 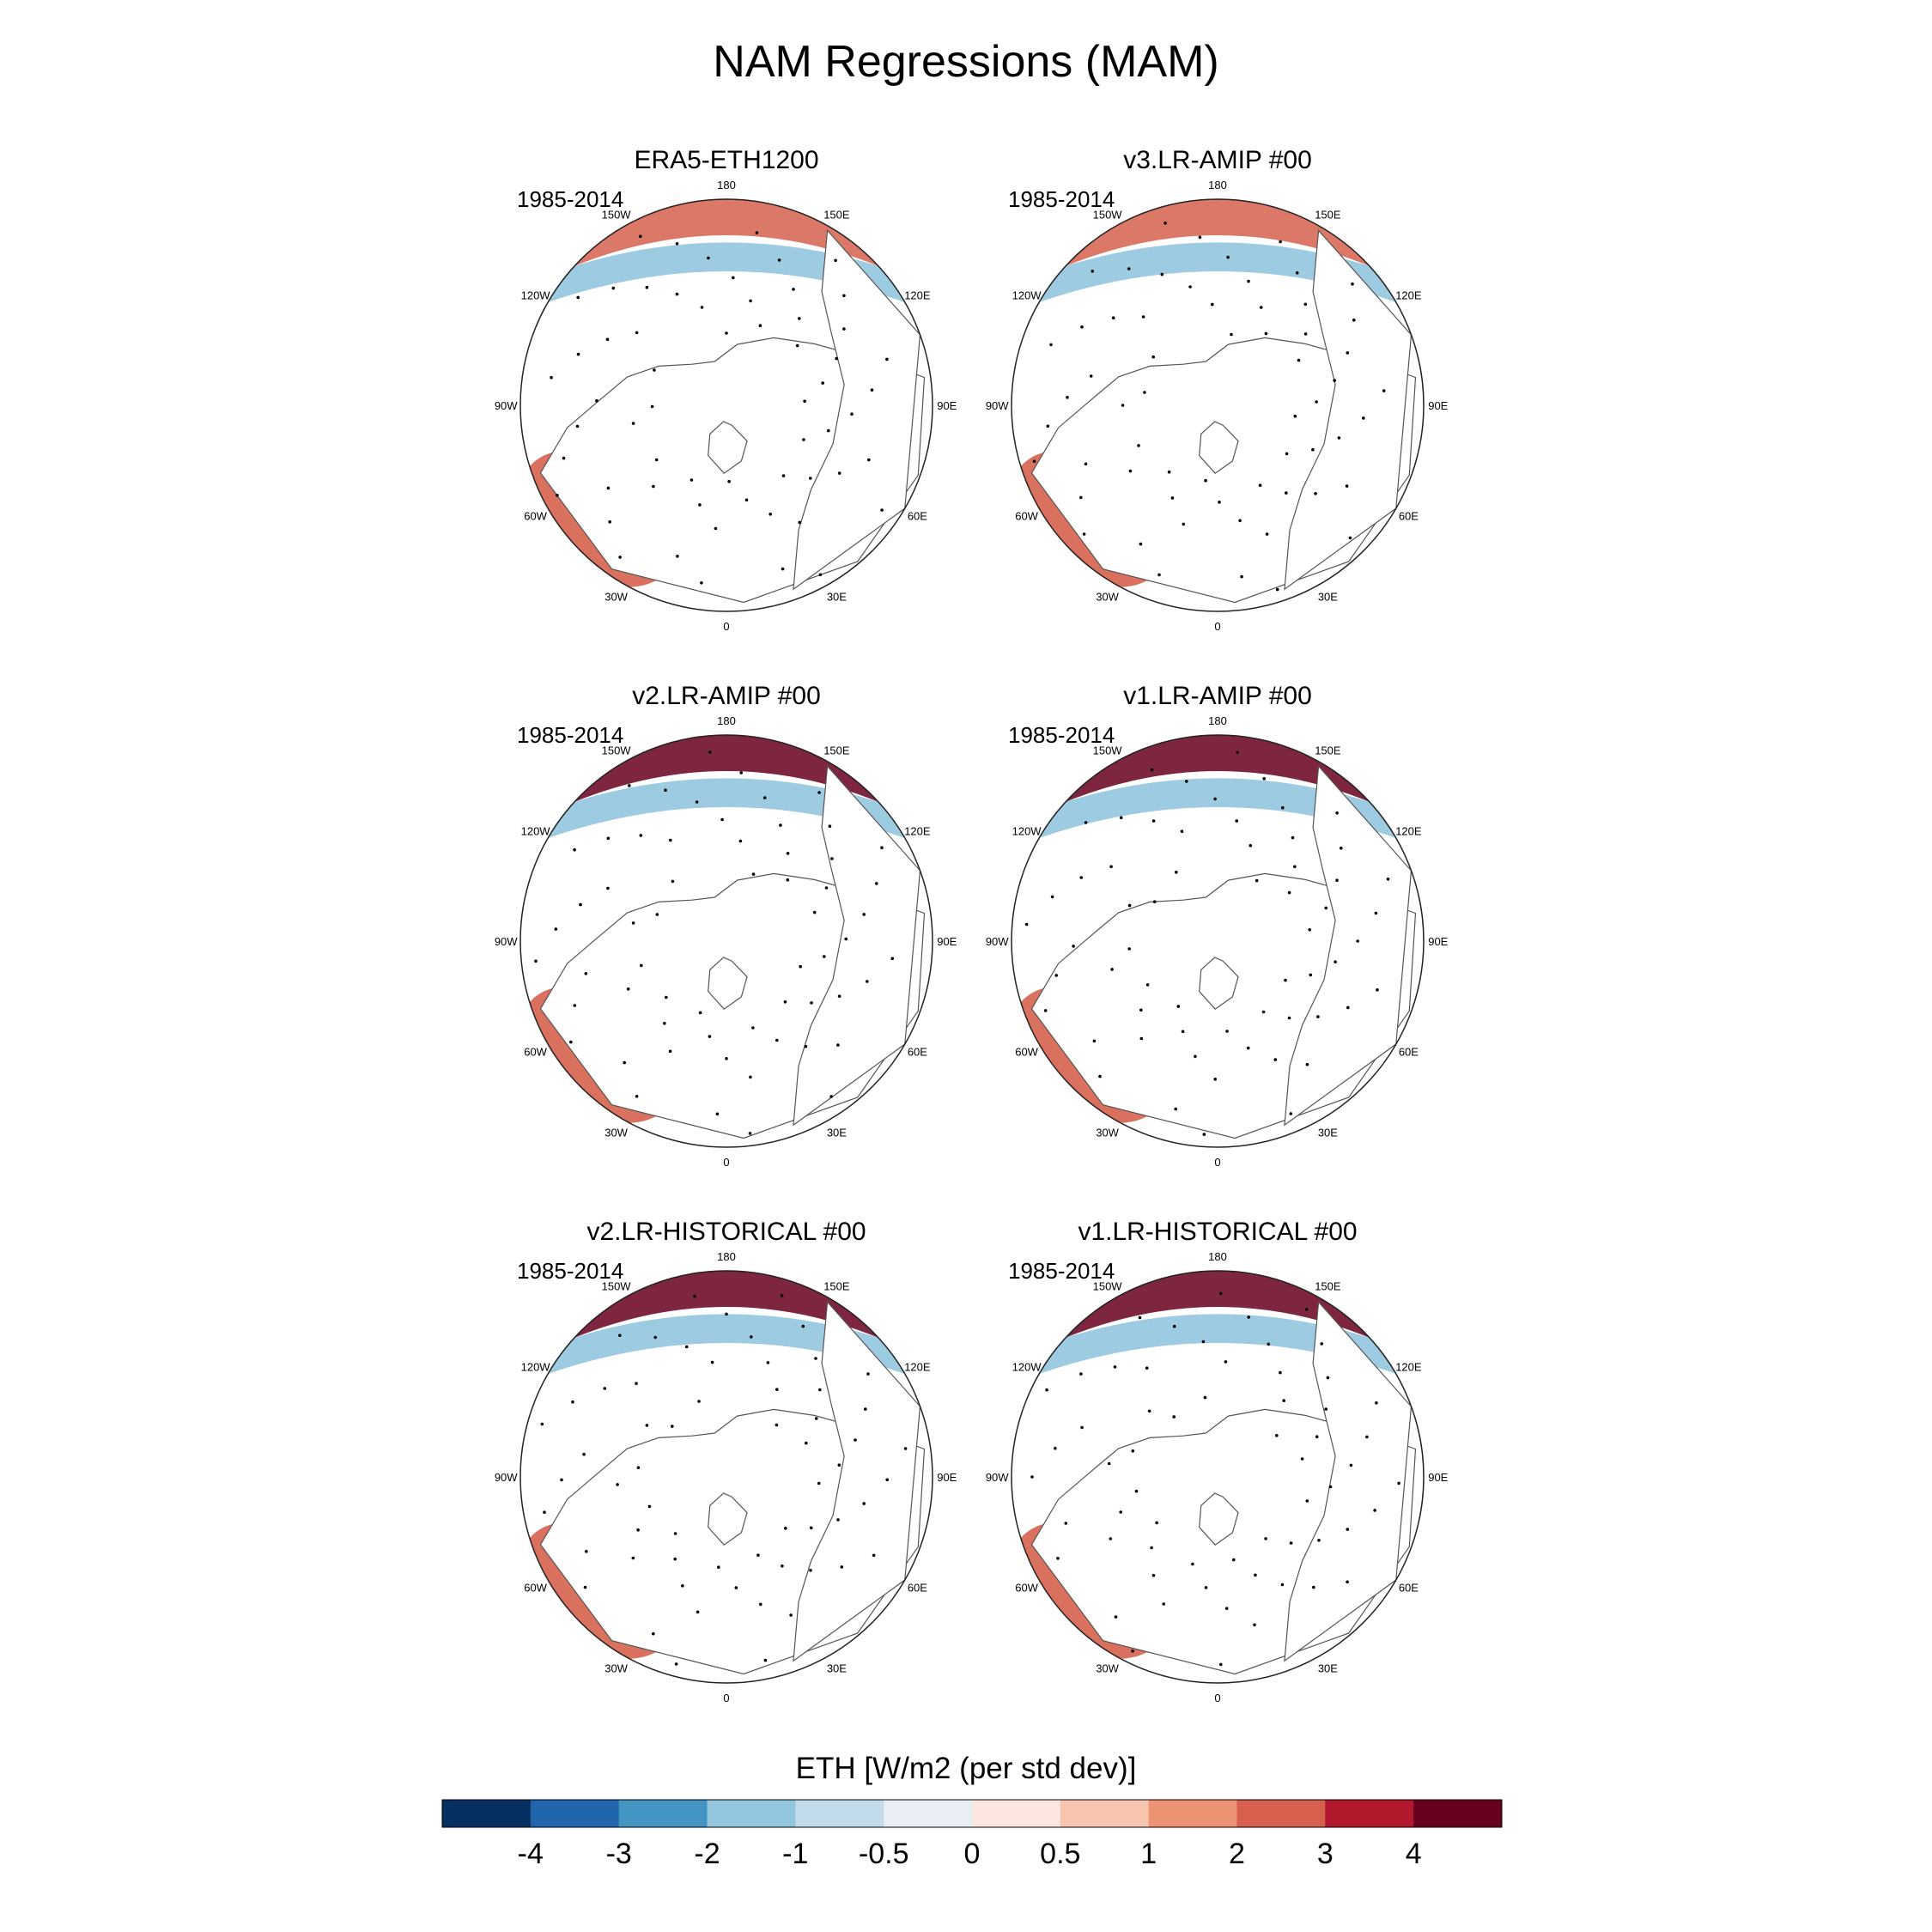 I want to click on longitude-label: 60W, so click(x=535, y=1052).